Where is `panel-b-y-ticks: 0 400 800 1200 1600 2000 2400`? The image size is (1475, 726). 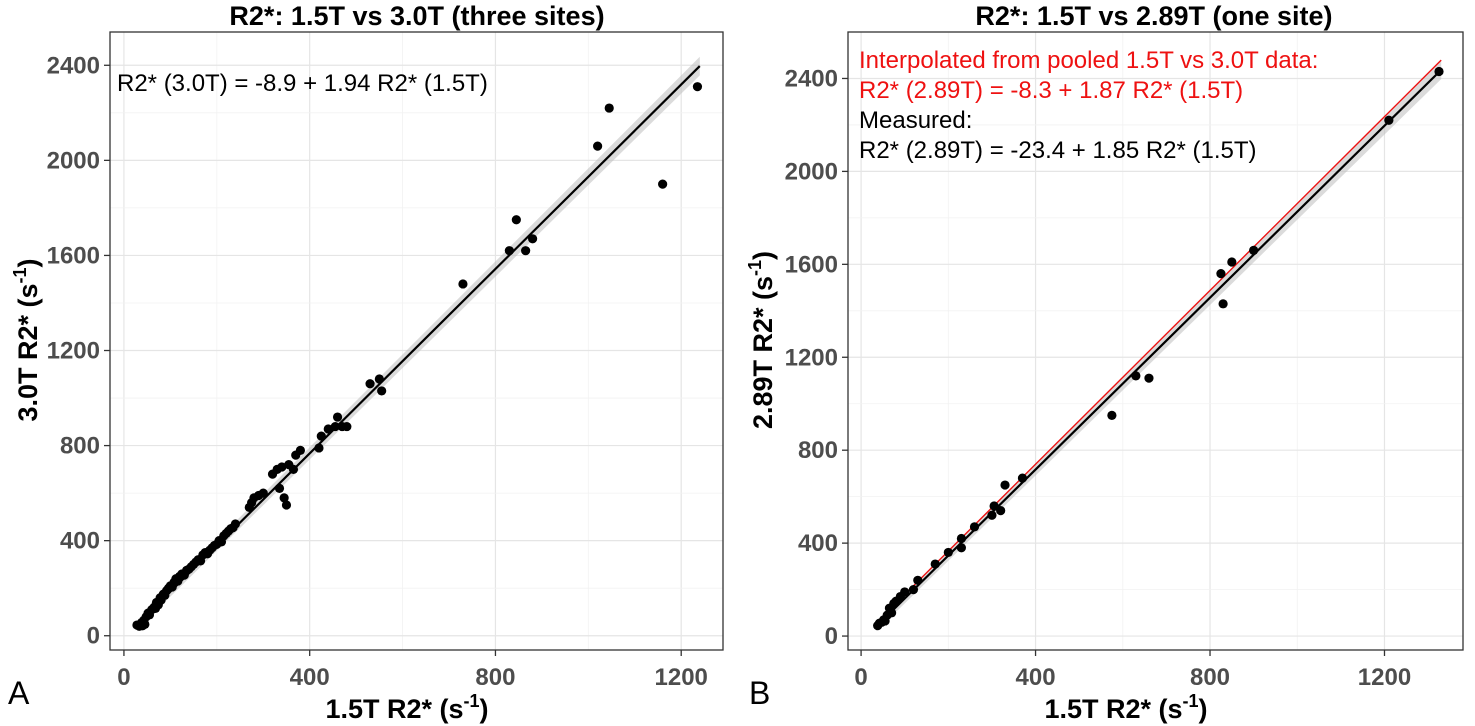 panel-b-y-ticks: 0 400 800 1200 1600 2000 2400 is located at coordinates (816, 357).